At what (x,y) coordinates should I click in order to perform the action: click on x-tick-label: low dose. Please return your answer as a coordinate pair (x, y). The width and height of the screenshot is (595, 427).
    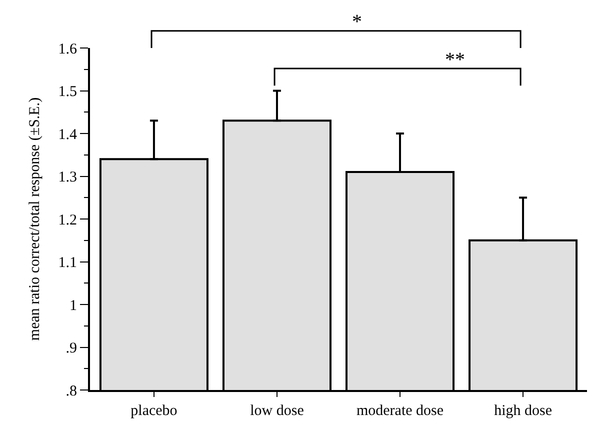
    Looking at the image, I should click on (277, 411).